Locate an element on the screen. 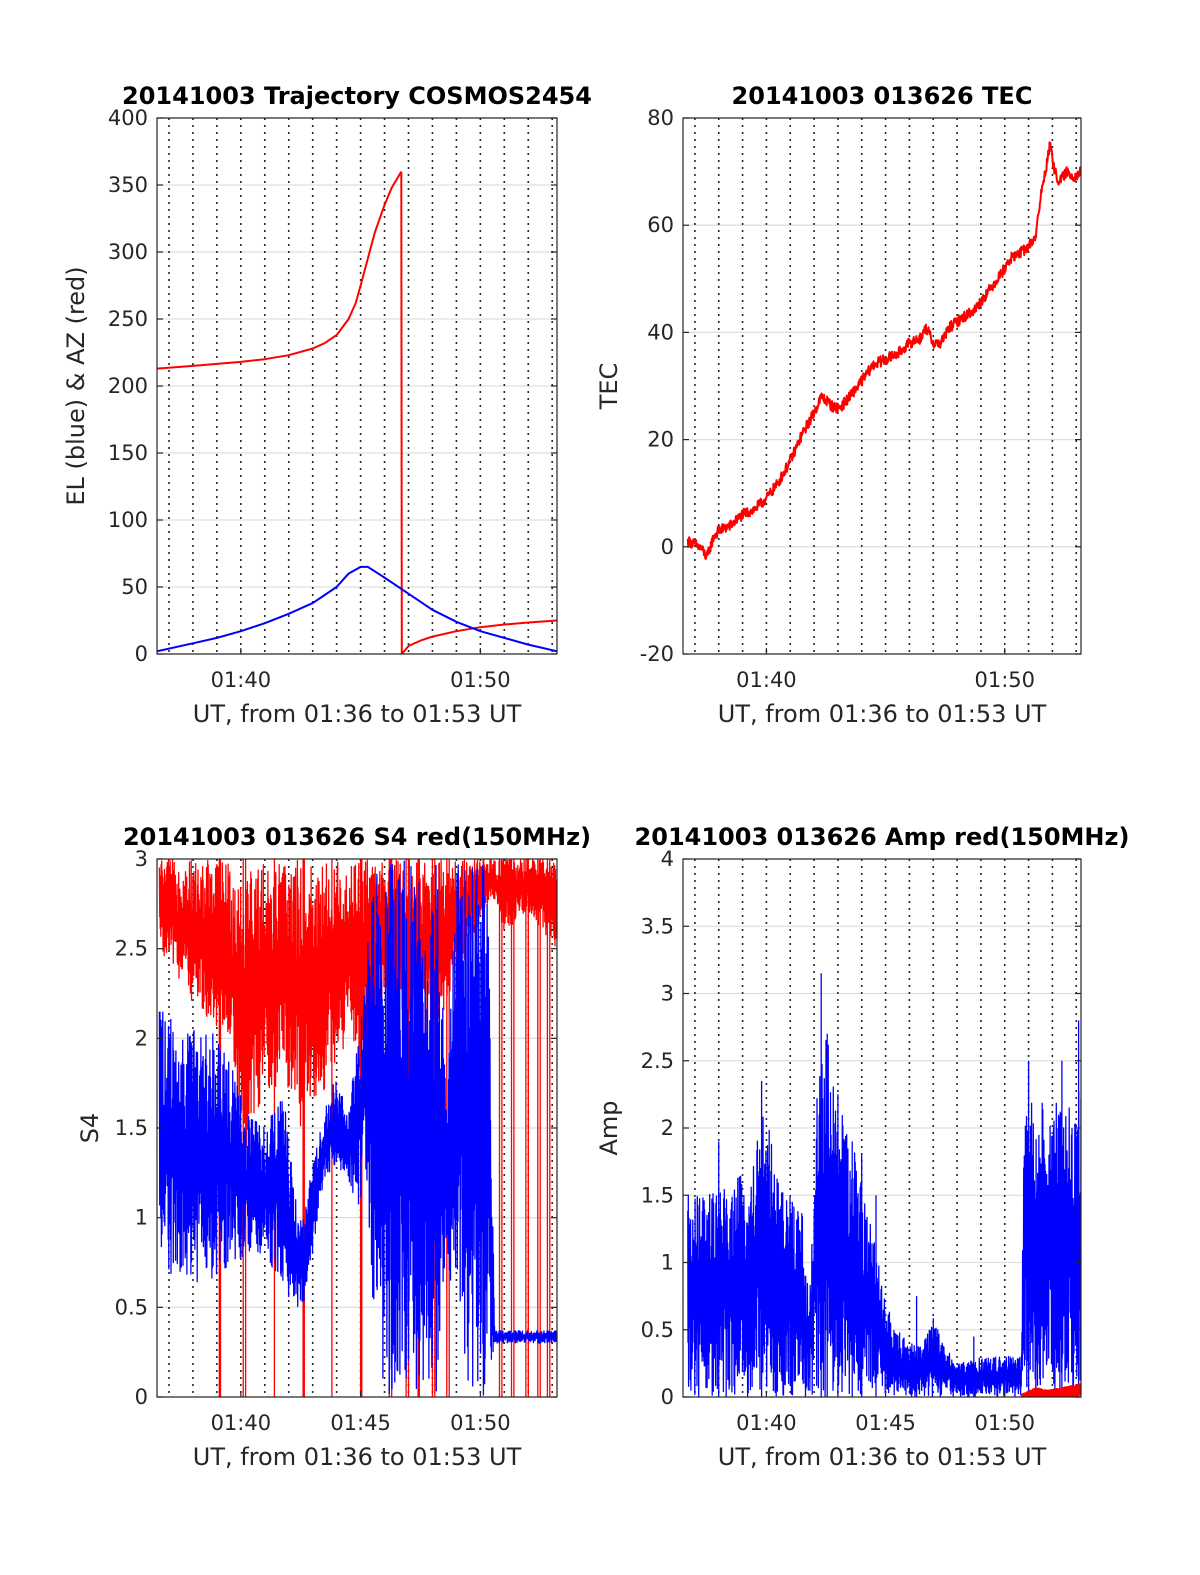  tec-xtick-label-1: 01:50 is located at coordinates (1004, 680).